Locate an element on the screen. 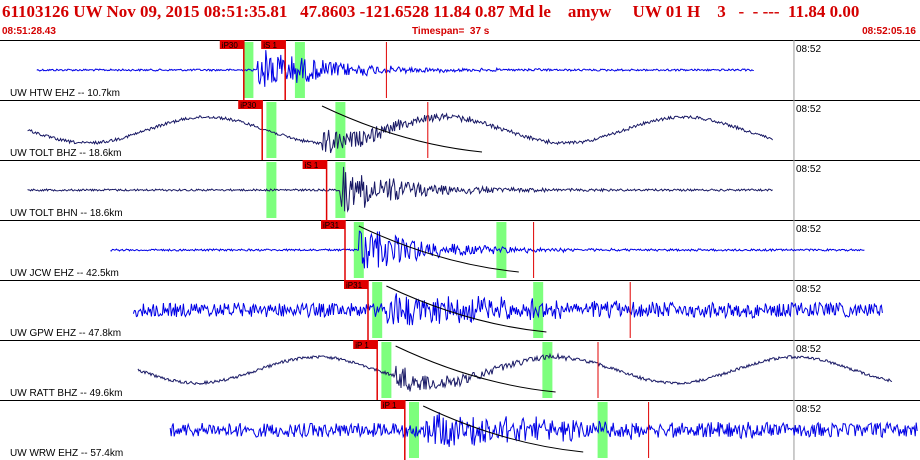 The height and width of the screenshot is (460, 920). channel-label: UW RATT BHZ -- 49.6km is located at coordinates (66, 393).